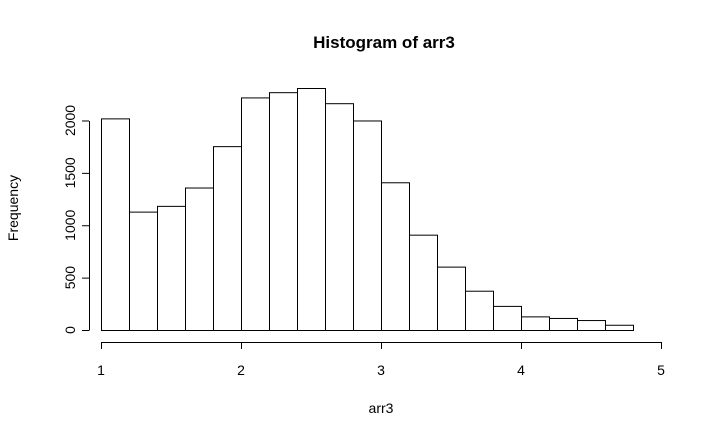 This screenshot has height=438, width=725. What do you see at coordinates (241, 370) in the screenshot?
I see `x-tick-label: 2` at bounding box center [241, 370].